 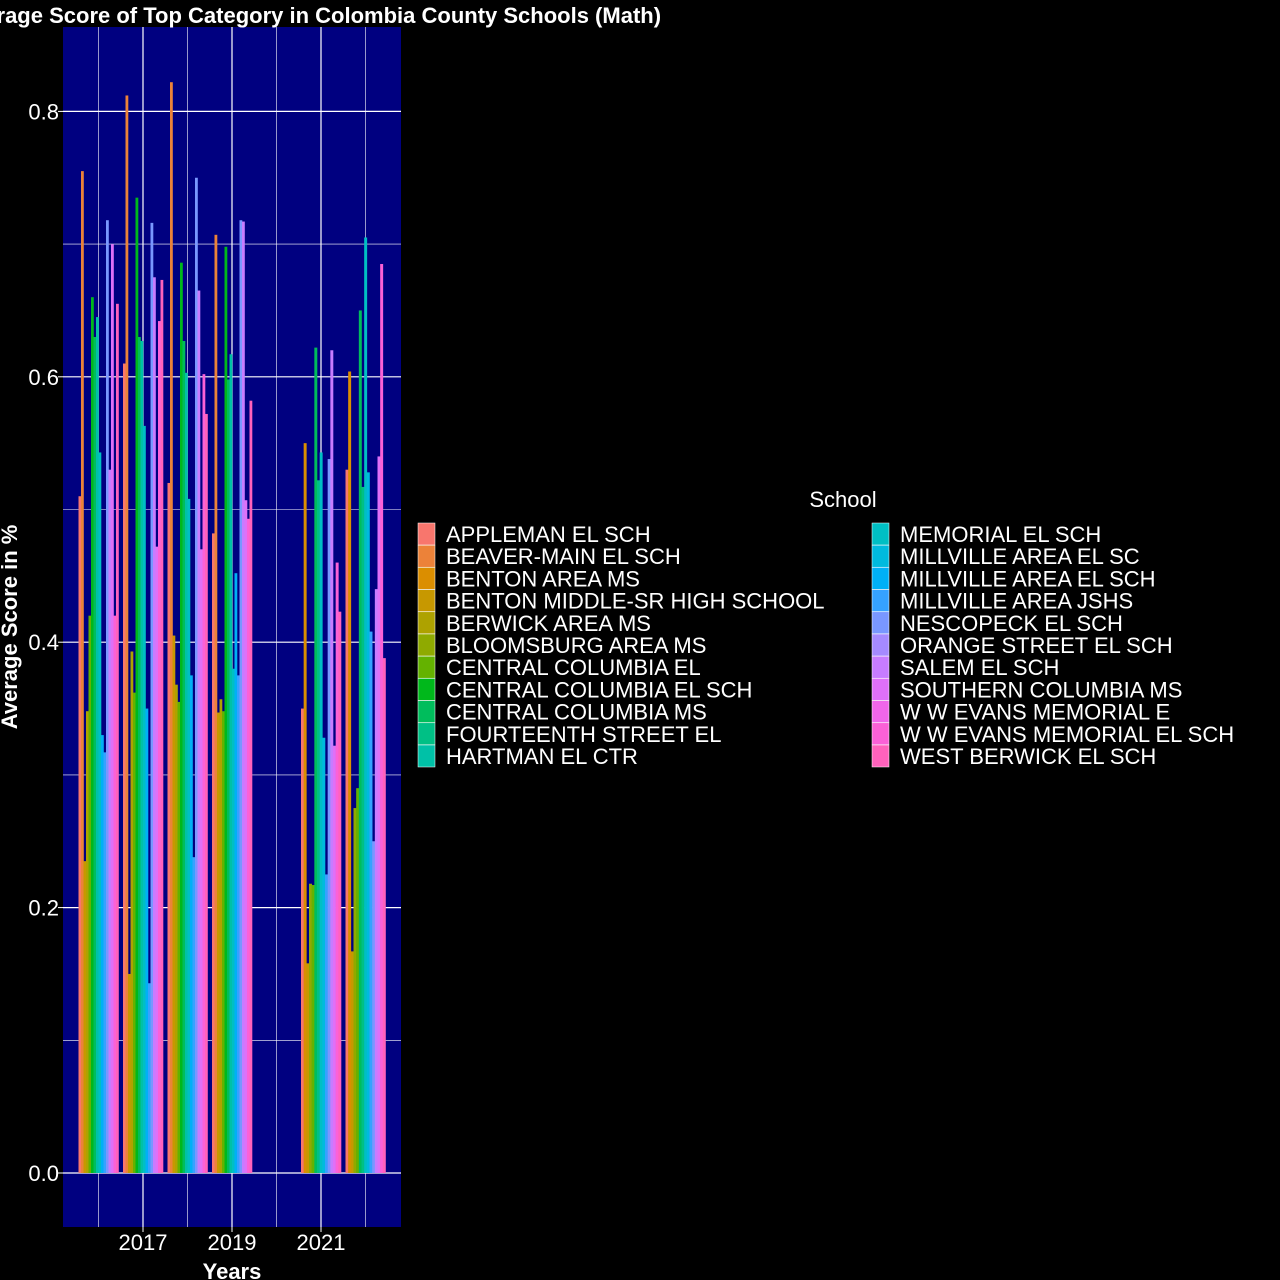 What do you see at coordinates (599, 689) in the screenshot?
I see `legend-label: CENTRAL COLUMBIA EL SCH` at bounding box center [599, 689].